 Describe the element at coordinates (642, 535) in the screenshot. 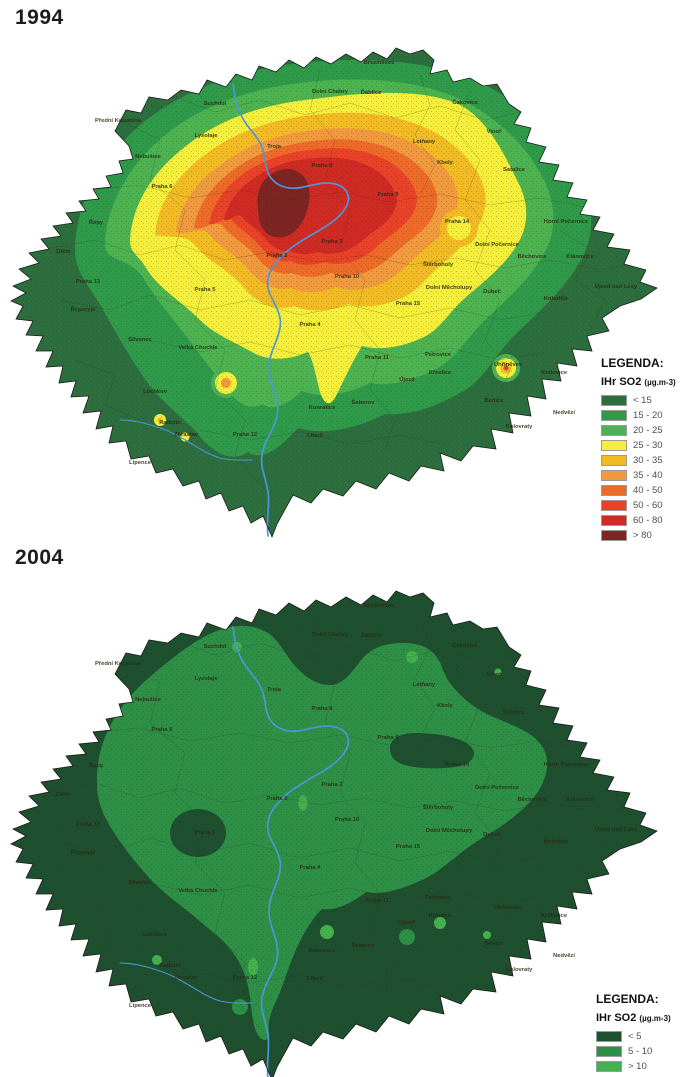

I see `legend-label: > 80` at that location.